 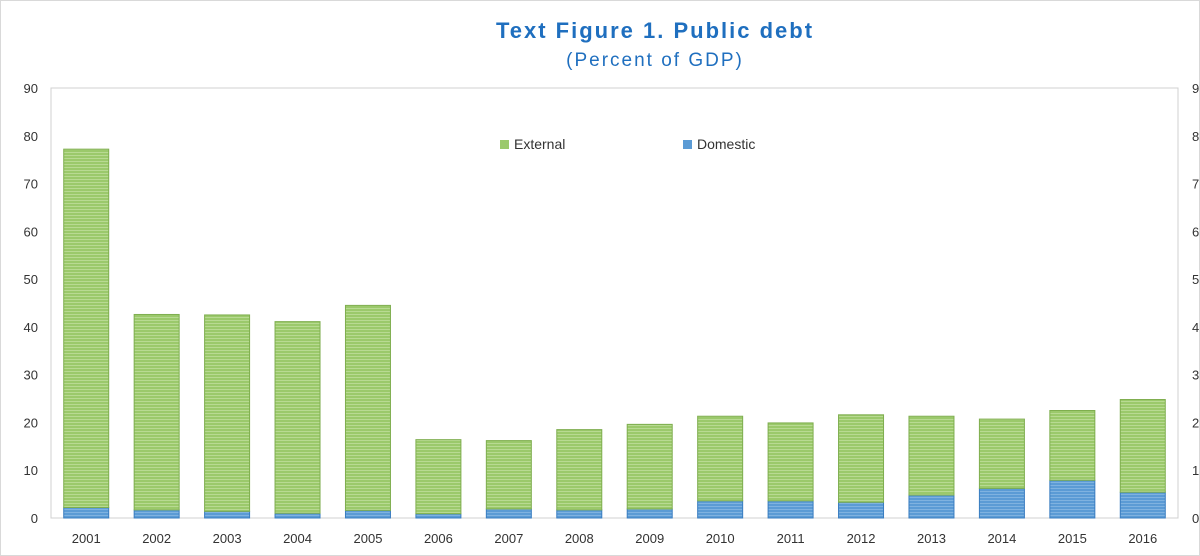 What do you see at coordinates (649, 513) in the screenshot?
I see `bar-domestic-2009` at bounding box center [649, 513].